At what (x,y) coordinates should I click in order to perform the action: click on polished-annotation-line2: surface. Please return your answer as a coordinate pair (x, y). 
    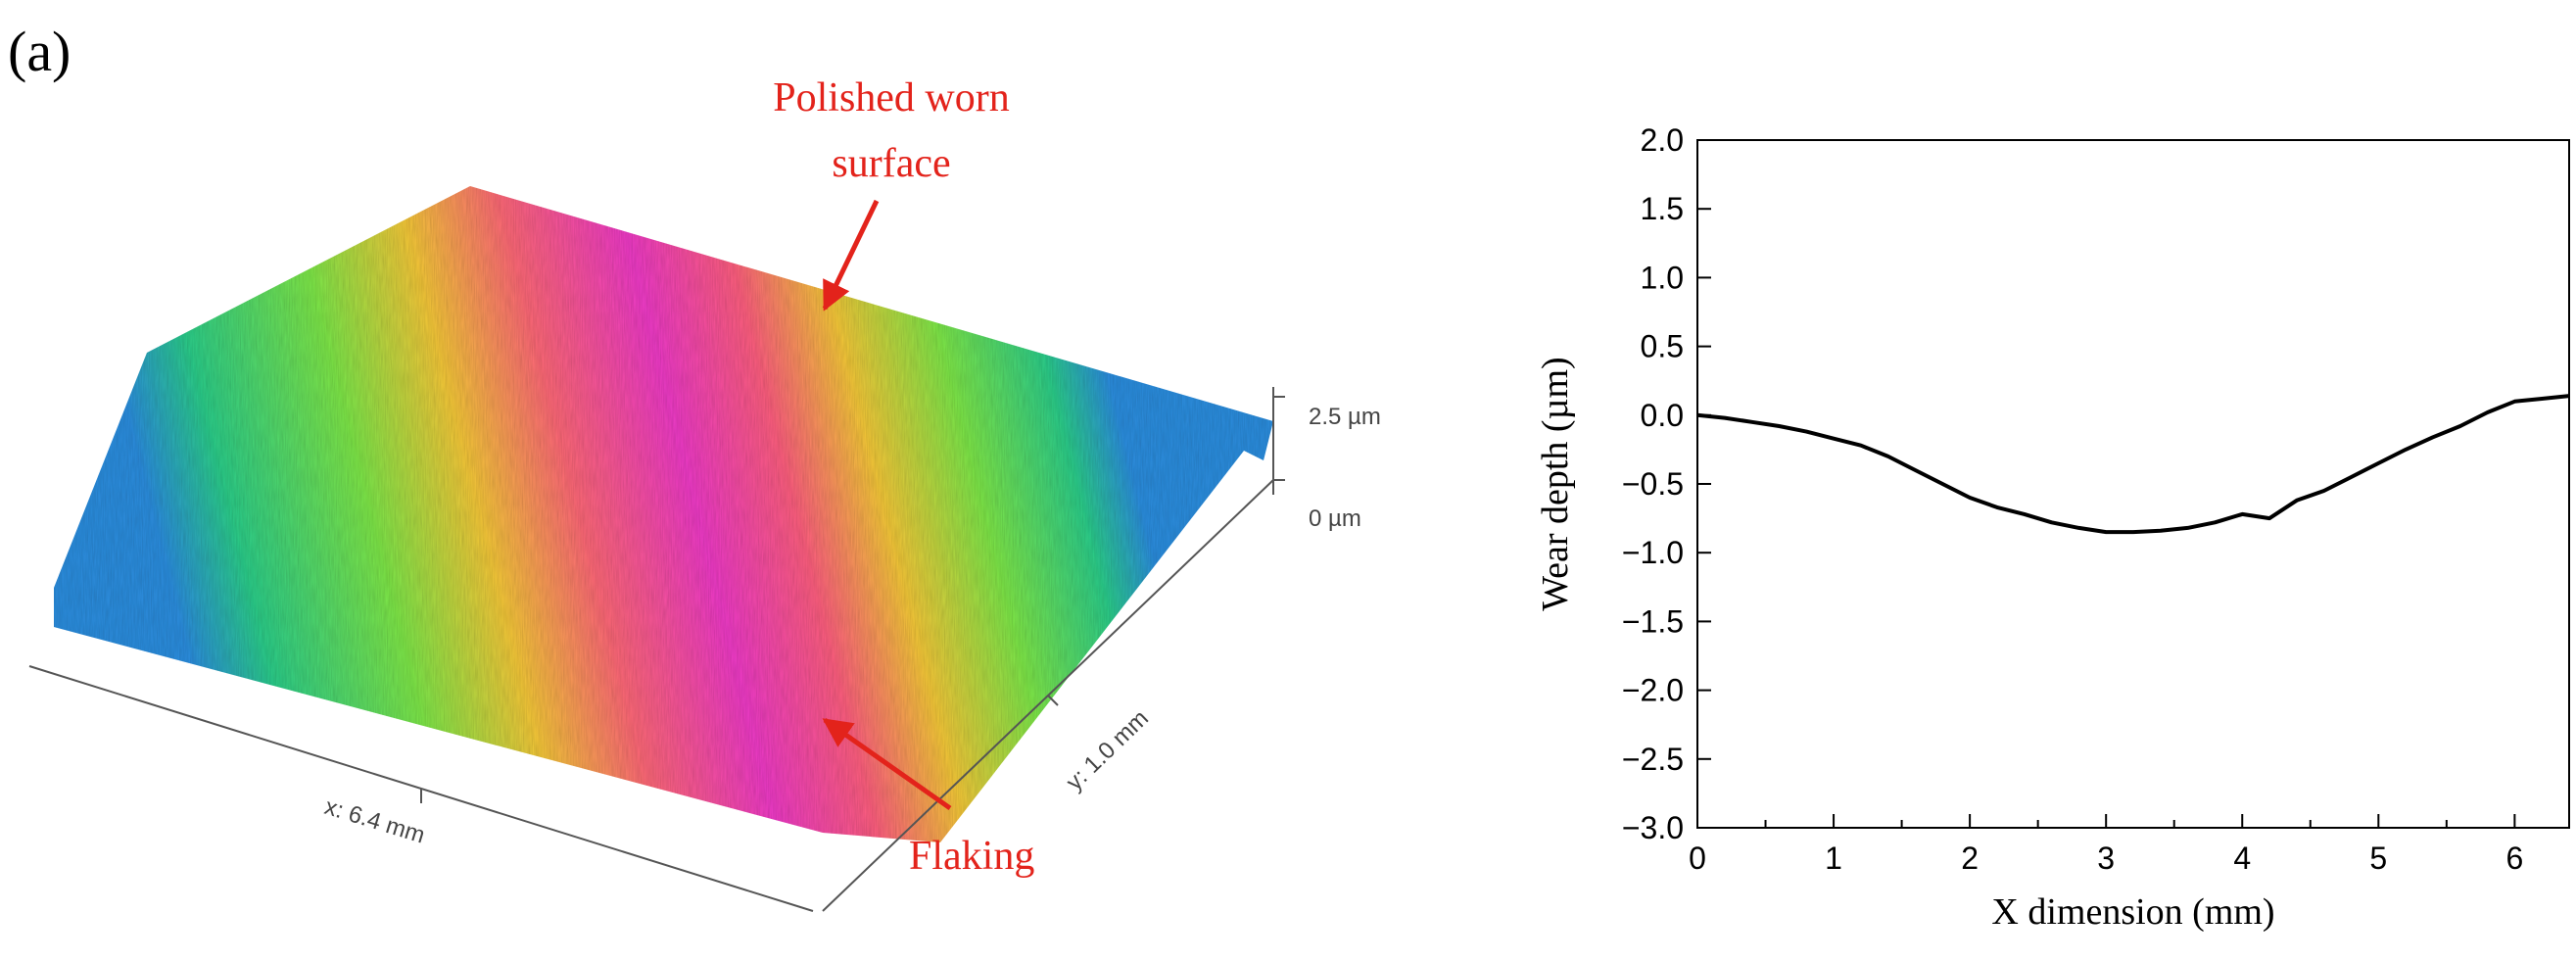
    Looking at the image, I should click on (891, 163).